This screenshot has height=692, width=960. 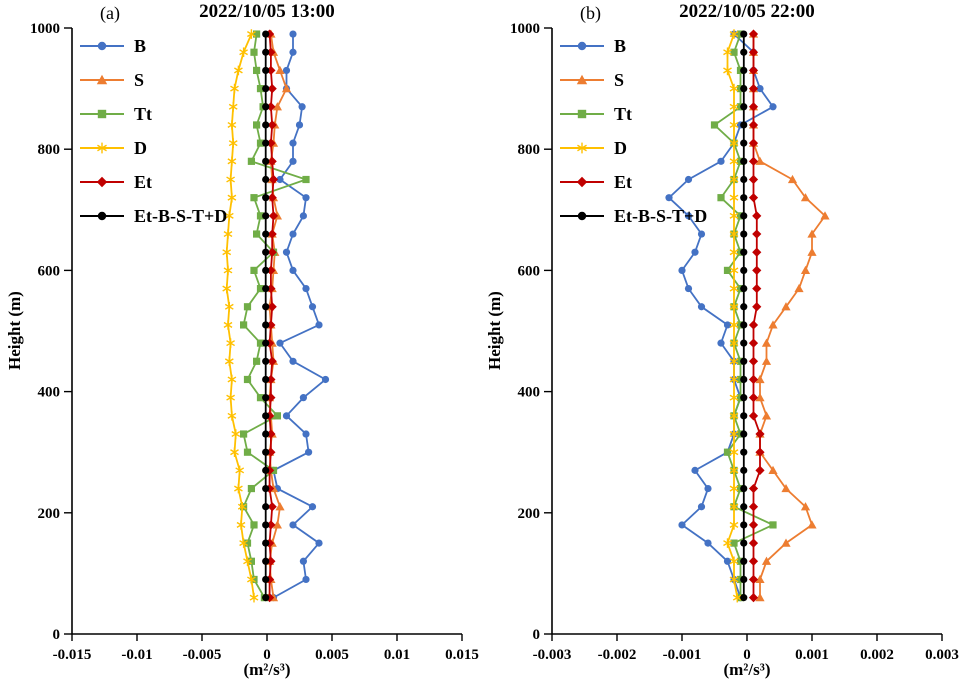 I want to click on svg-text: -0.015, so click(x=72, y=655).